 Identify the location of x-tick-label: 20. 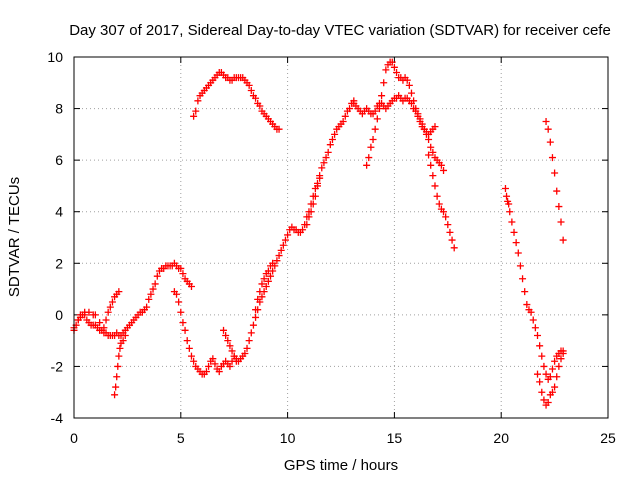
(501, 438).